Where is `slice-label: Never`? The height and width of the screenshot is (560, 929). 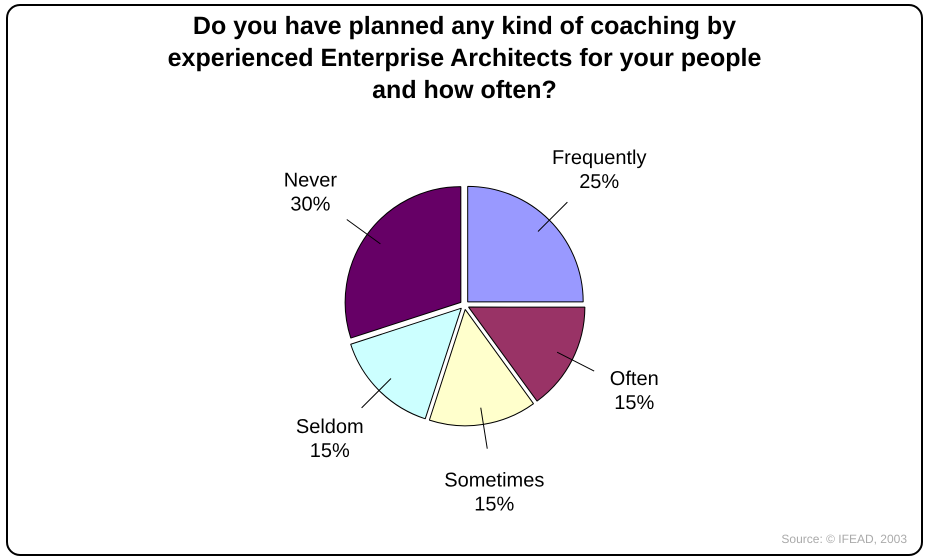
slice-label: Never is located at coordinates (311, 181).